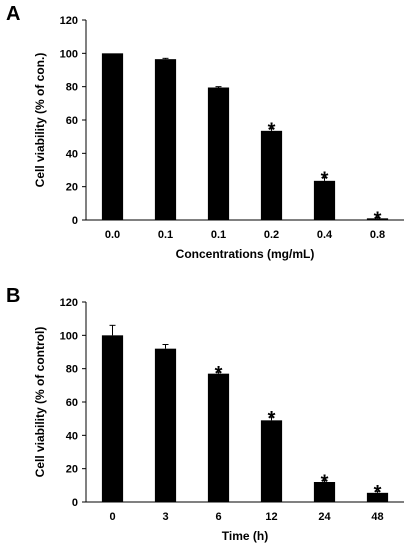 The height and width of the screenshot is (550, 415). Describe the element at coordinates (271, 517) in the screenshot. I see `x-tick-label: 12` at that location.